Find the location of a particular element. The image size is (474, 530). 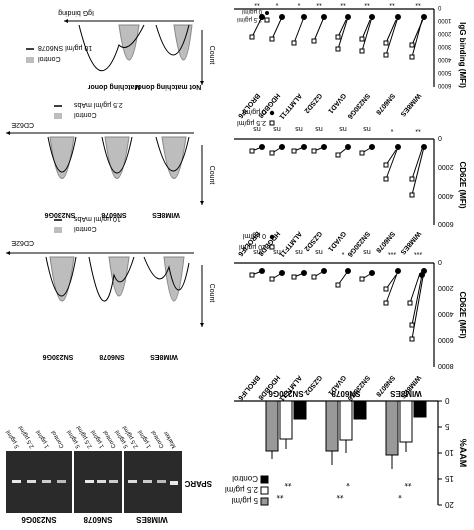

histogram-row-2: Count WIM8ES SN6078 SN230G6 CD62E is located at coordinates (110, 159).